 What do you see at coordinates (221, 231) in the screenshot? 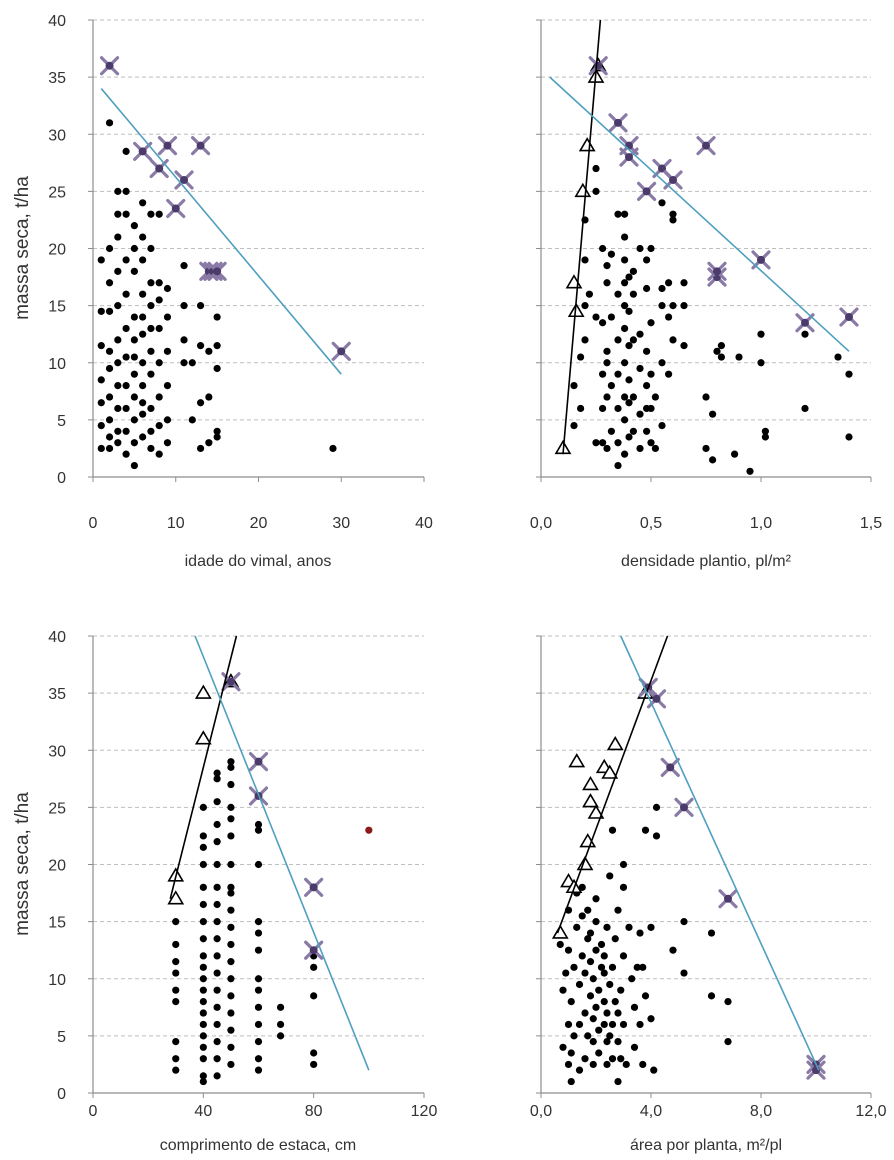
I see `chart-0-trendline` at bounding box center [221, 231].